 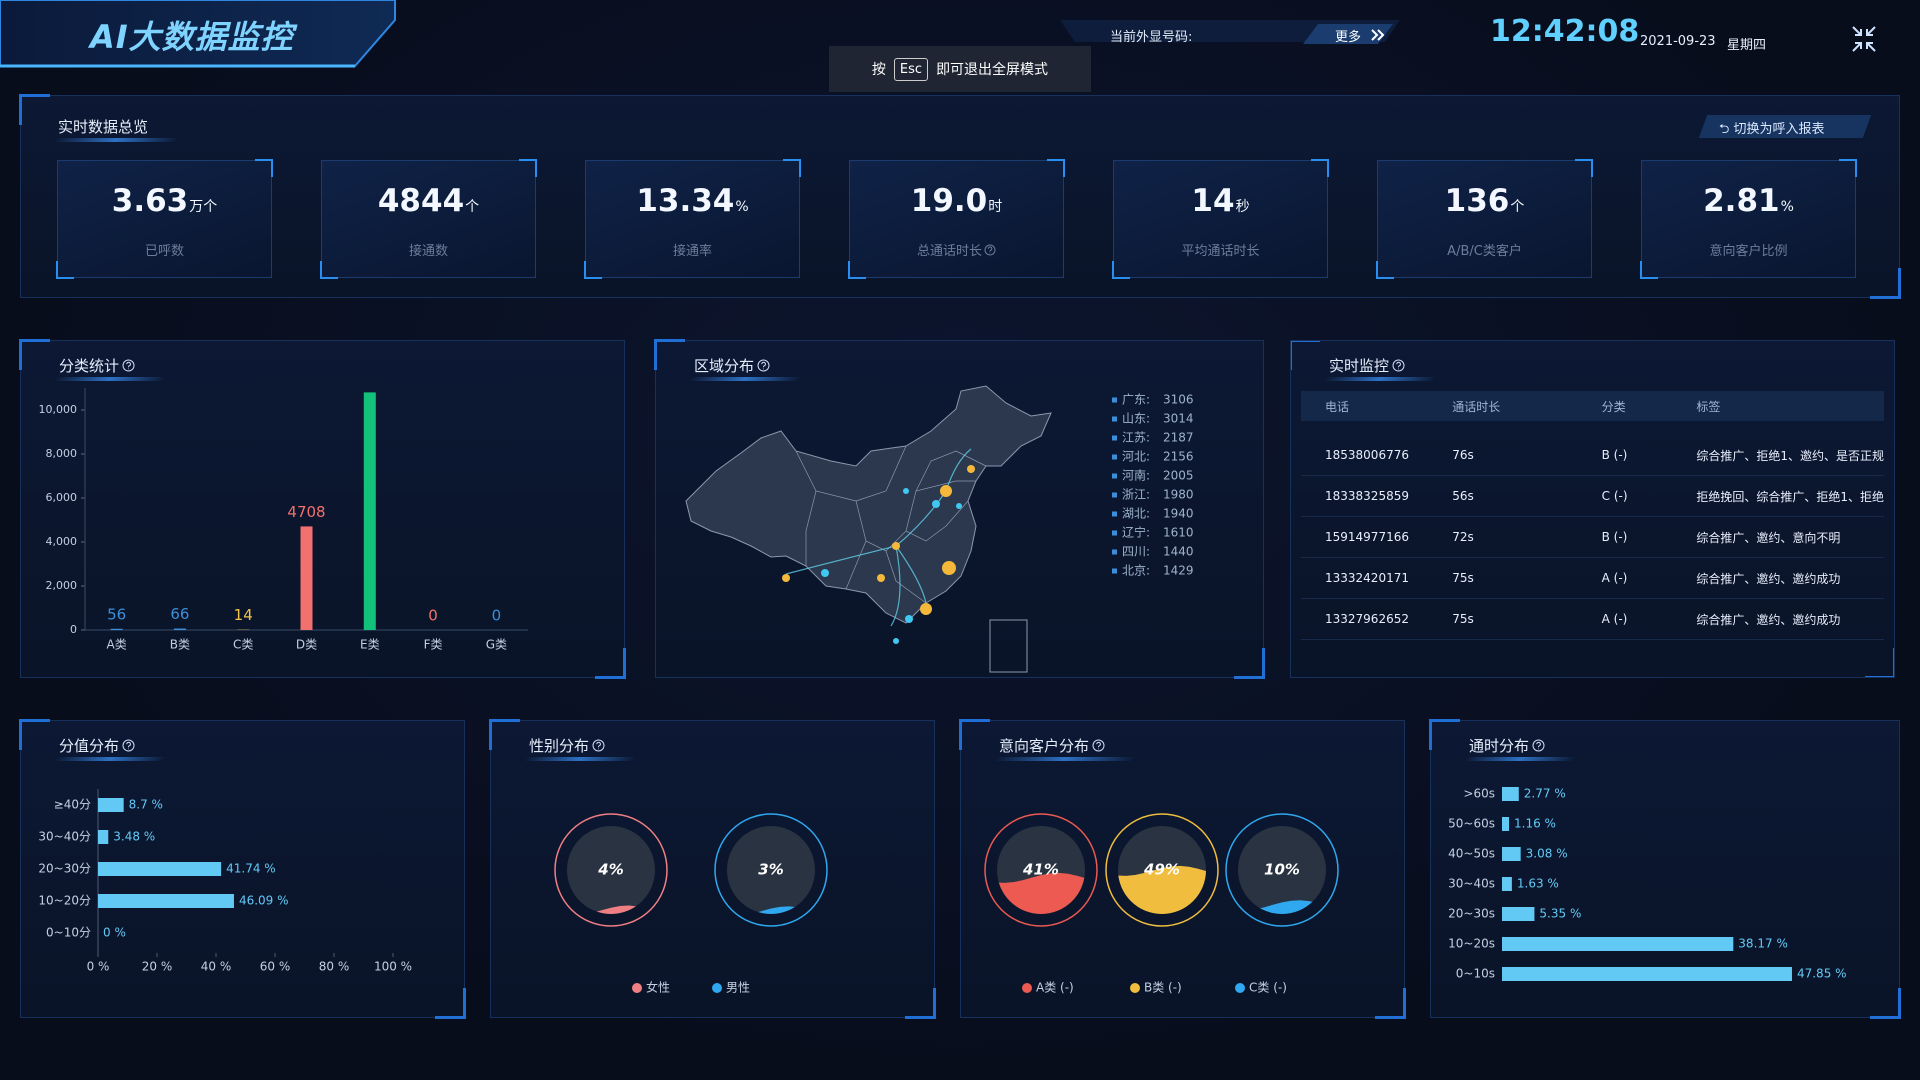 What do you see at coordinates (1471, 824) in the screenshot?
I see `y-tick-label: 50~60s` at bounding box center [1471, 824].